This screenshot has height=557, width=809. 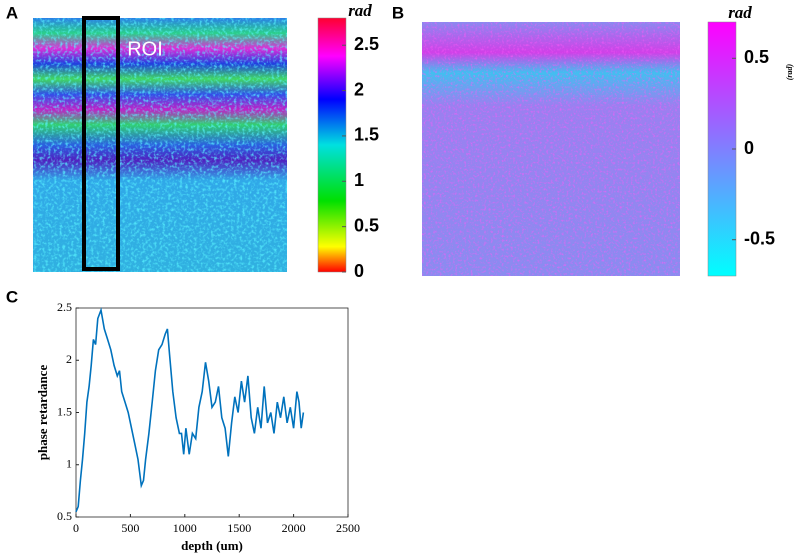 What do you see at coordinates (64, 516) in the screenshot?
I see `y-tick-label: 0.5` at bounding box center [64, 516].